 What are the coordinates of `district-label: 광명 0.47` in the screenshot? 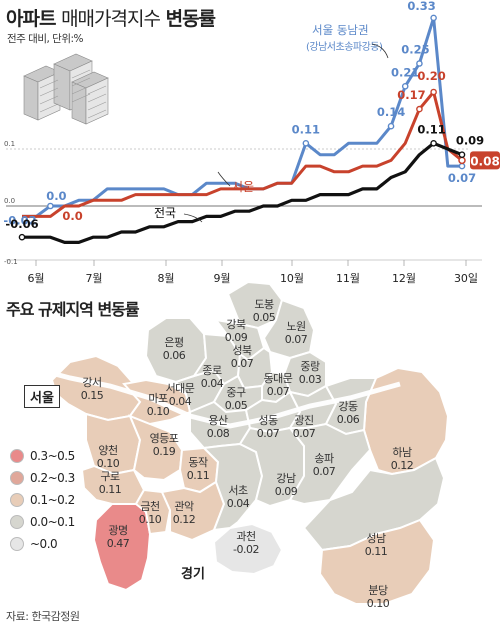 It's located at (118, 537).